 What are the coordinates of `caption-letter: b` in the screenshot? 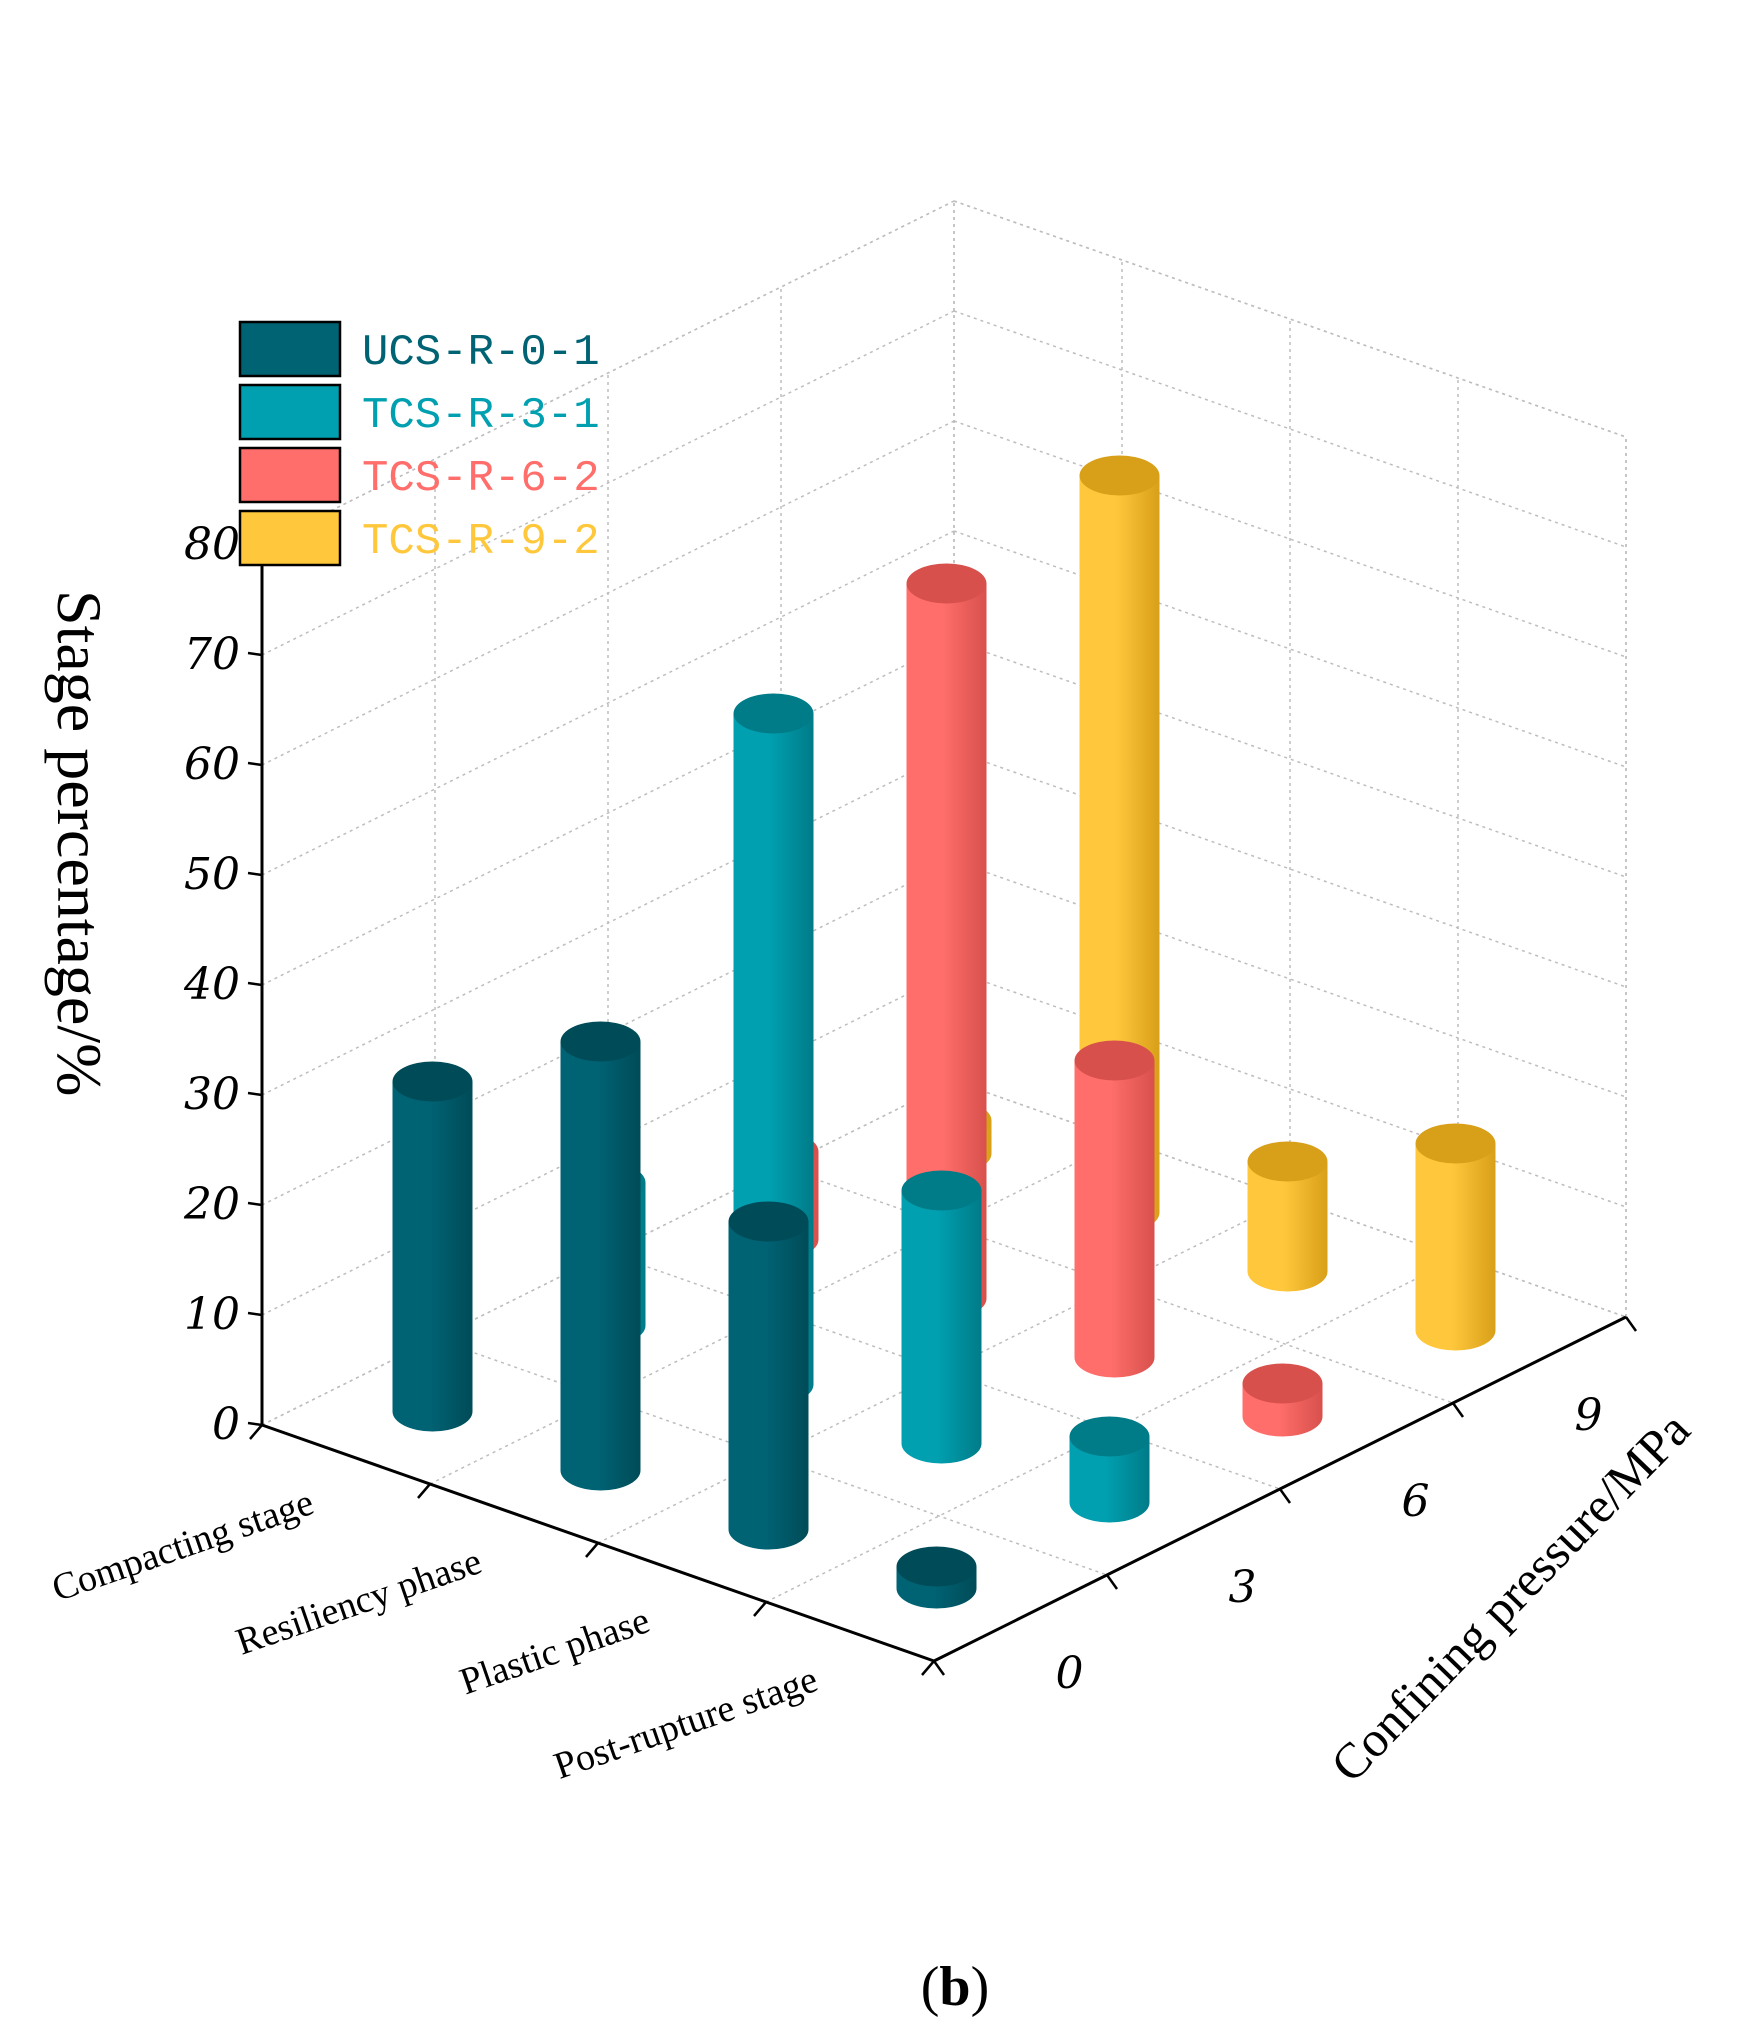 It's located at (954, 1987).